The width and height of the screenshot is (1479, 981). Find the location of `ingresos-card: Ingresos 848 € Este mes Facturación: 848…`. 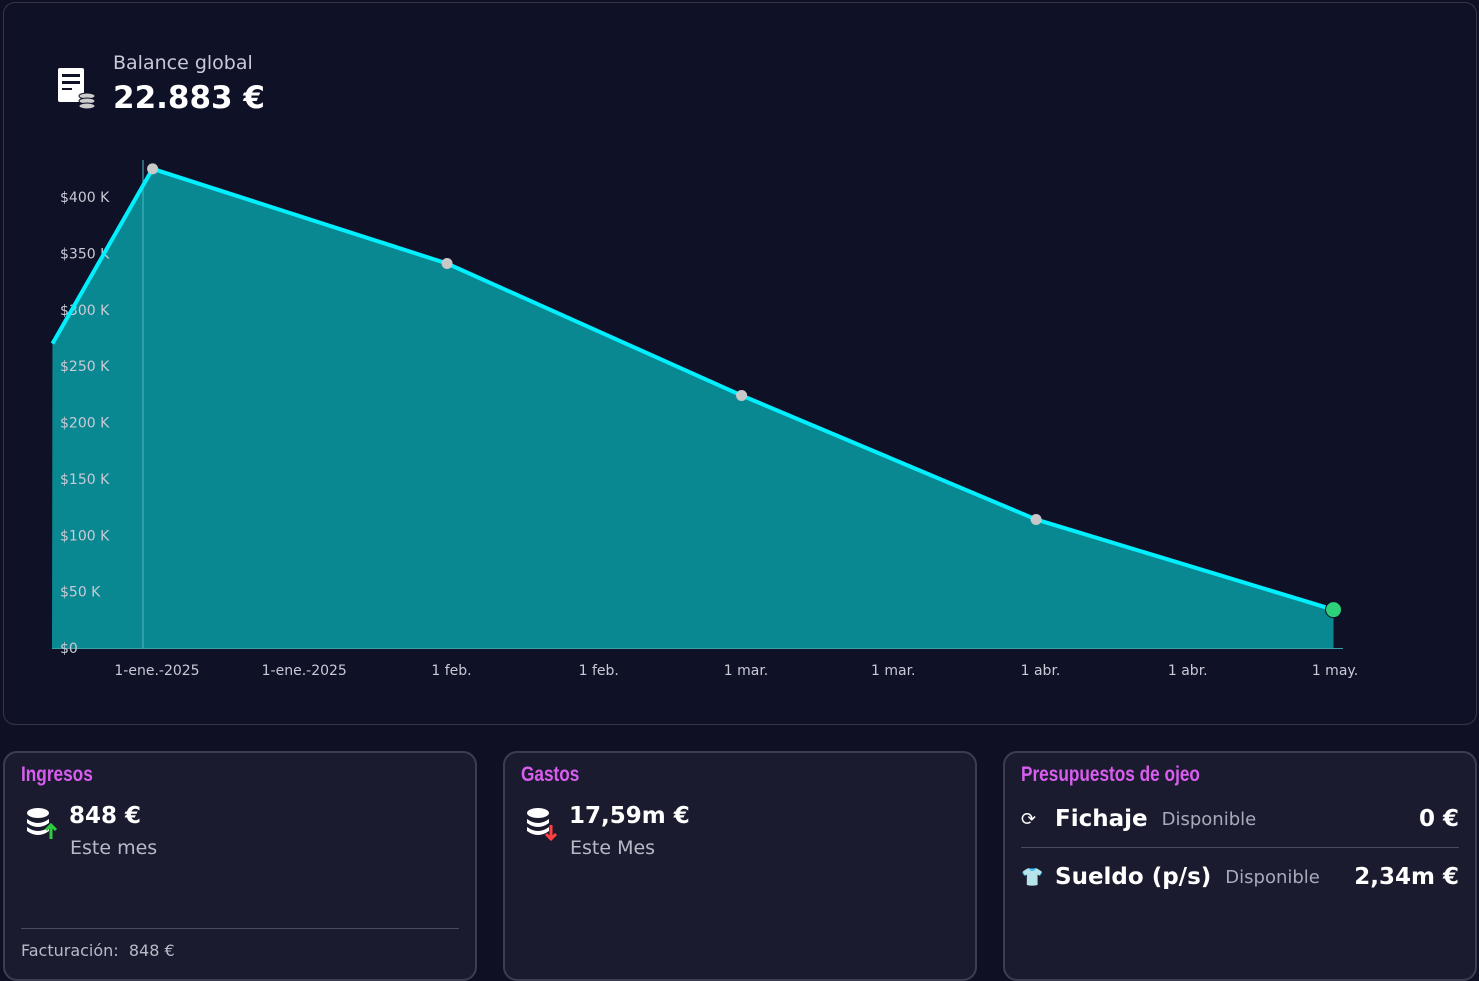

ingresos-card: Ingresos 848 € Este mes Facturación: 848… is located at coordinates (240, 866).